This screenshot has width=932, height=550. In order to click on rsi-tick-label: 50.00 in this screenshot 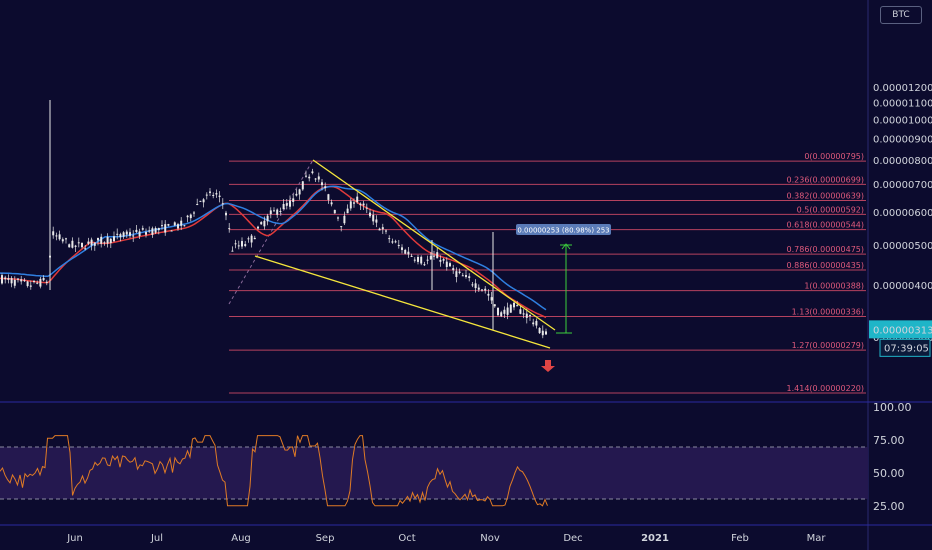, I will do `click(889, 473)`.